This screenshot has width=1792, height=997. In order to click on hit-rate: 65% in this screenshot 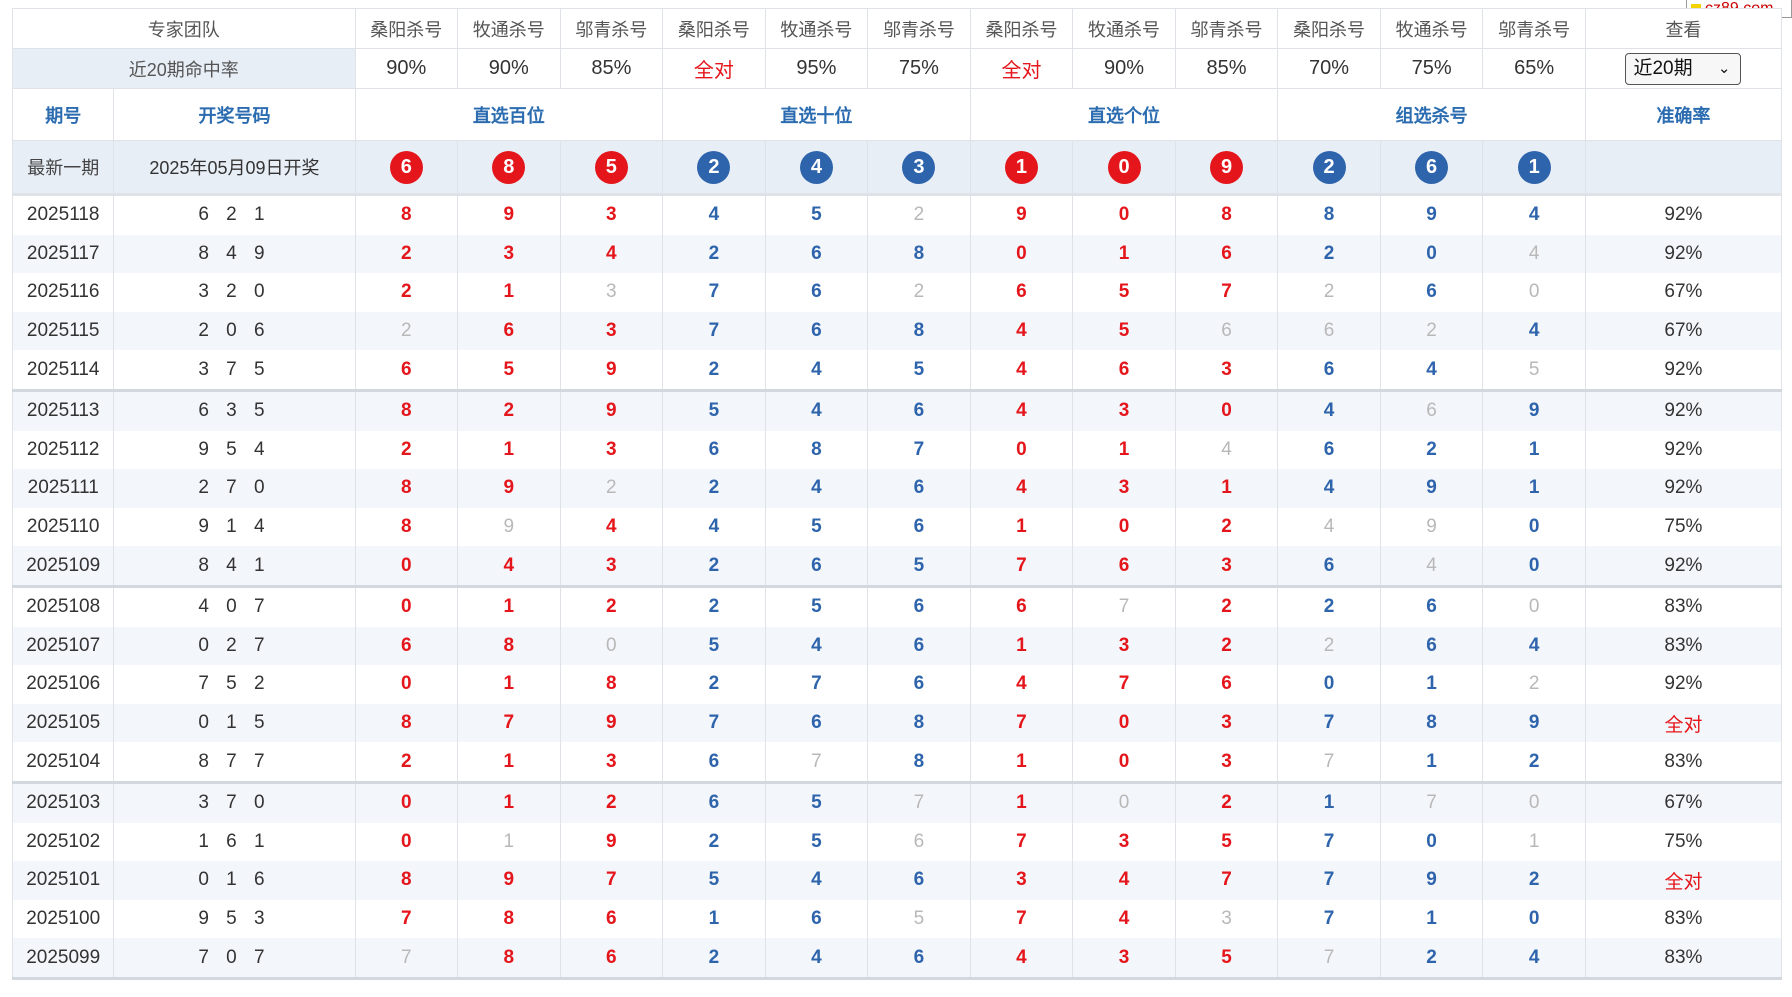, I will do `click(1534, 68)`.